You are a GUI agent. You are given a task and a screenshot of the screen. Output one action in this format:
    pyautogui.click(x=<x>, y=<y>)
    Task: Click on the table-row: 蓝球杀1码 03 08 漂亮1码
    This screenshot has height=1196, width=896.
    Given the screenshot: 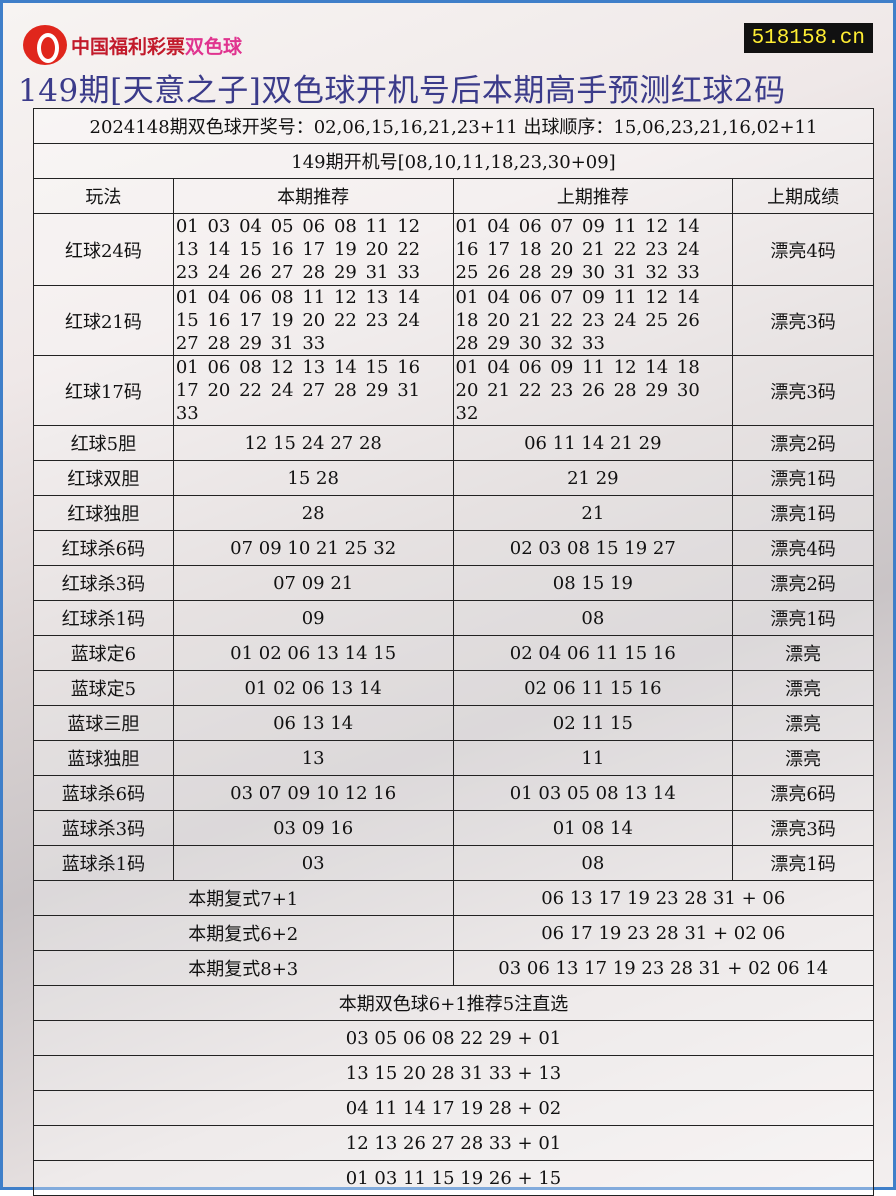 What is the action you would take?
    pyautogui.click(x=453, y=863)
    